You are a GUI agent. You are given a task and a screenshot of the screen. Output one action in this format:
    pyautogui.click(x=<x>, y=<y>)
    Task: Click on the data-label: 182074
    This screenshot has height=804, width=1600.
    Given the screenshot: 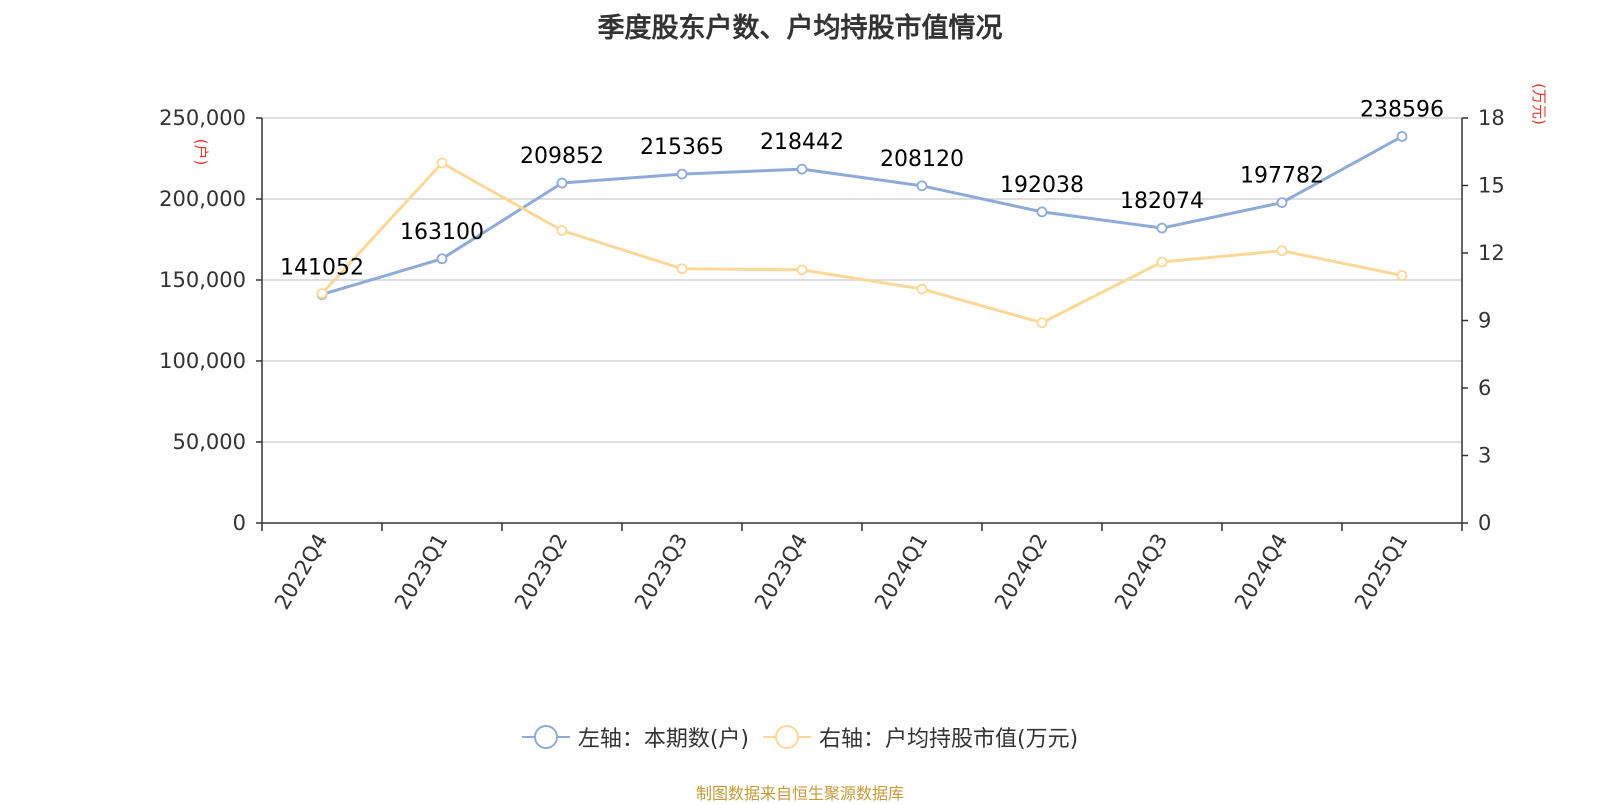 What is the action you would take?
    pyautogui.click(x=1162, y=201)
    